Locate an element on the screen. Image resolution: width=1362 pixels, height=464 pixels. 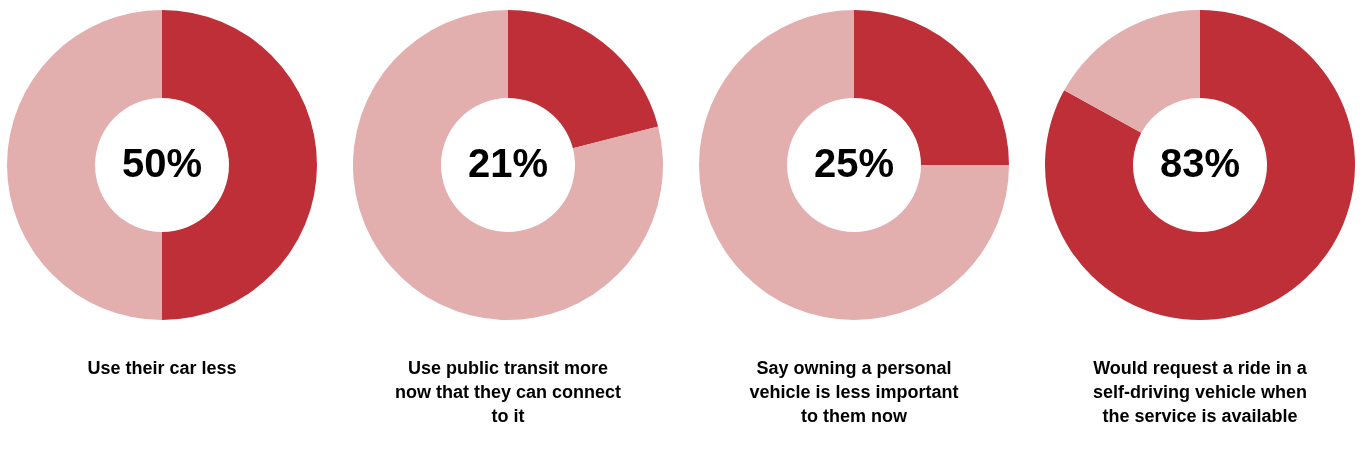
text: Use their car less is located at coordinates (162, 368).